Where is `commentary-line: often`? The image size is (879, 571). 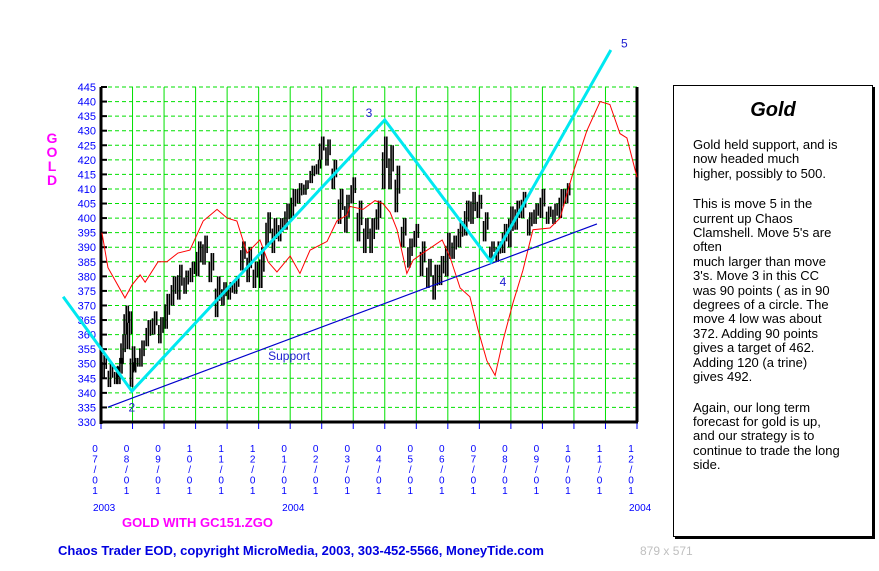
commentary-line: often is located at coordinates (707, 247).